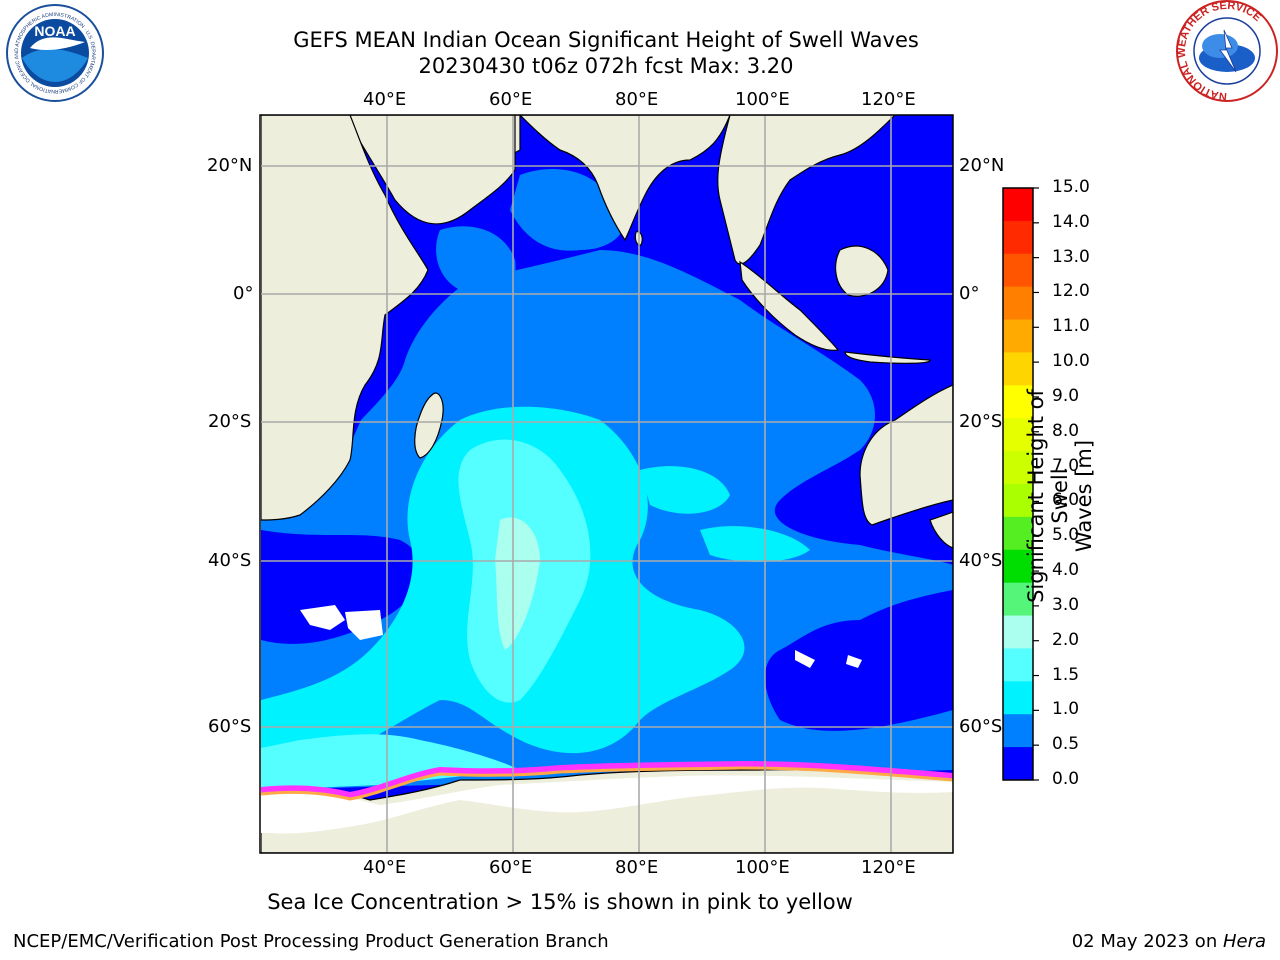  What do you see at coordinates (230, 560) in the screenshot?
I see `lat-label-left-40s: 40°S` at bounding box center [230, 560].